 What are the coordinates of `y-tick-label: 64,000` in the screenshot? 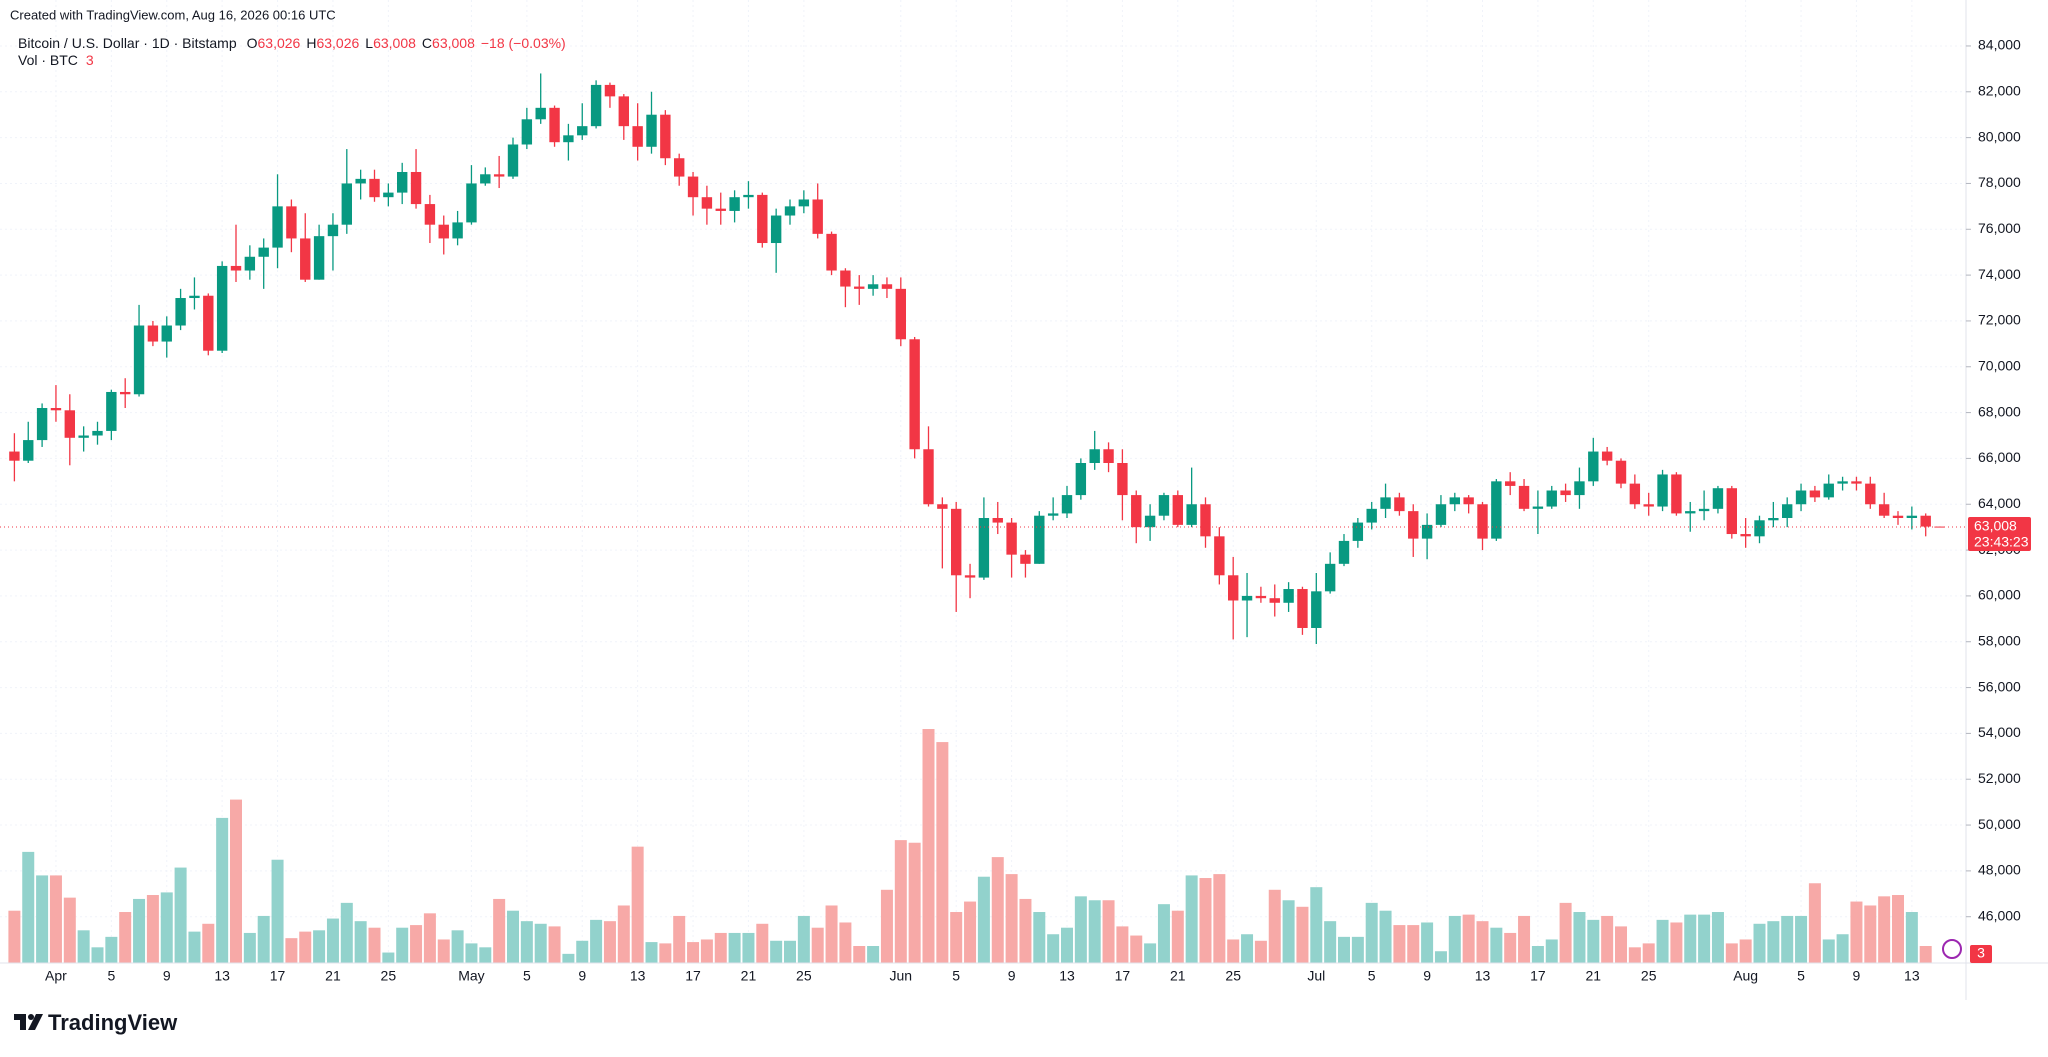 It's located at (1999, 503).